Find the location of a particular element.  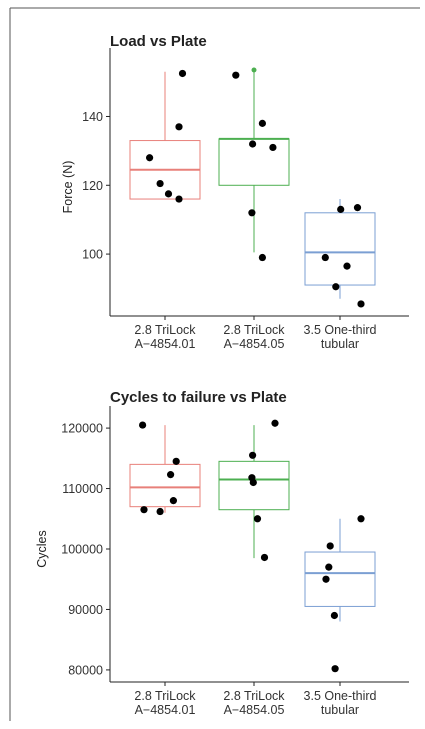

y-tick-label: 110000 is located at coordinates (82, 489).